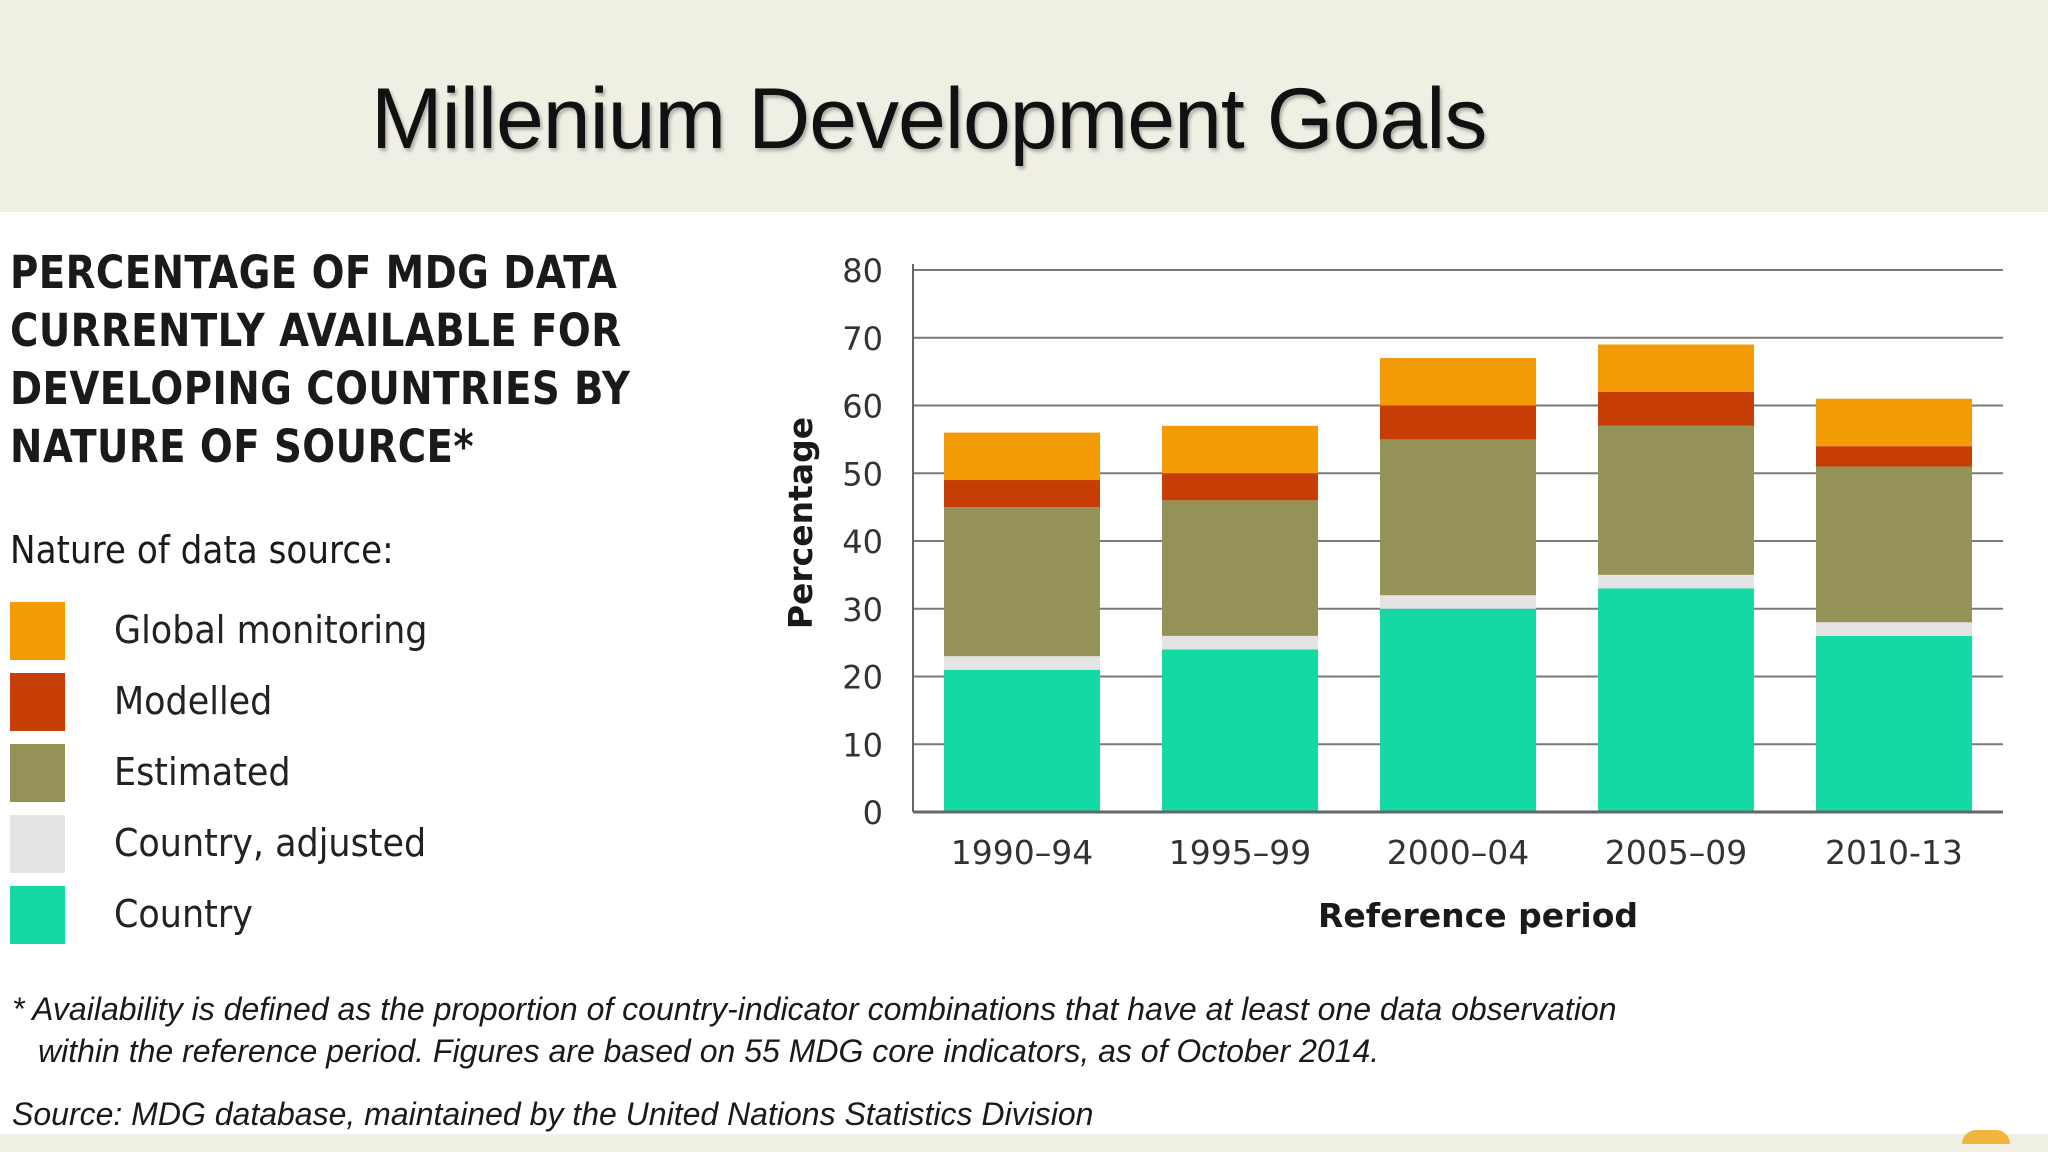 This screenshot has width=2048, height=1152. Describe the element at coordinates (310, 773) in the screenshot. I see `legend-item-estimated: Estimated` at that location.